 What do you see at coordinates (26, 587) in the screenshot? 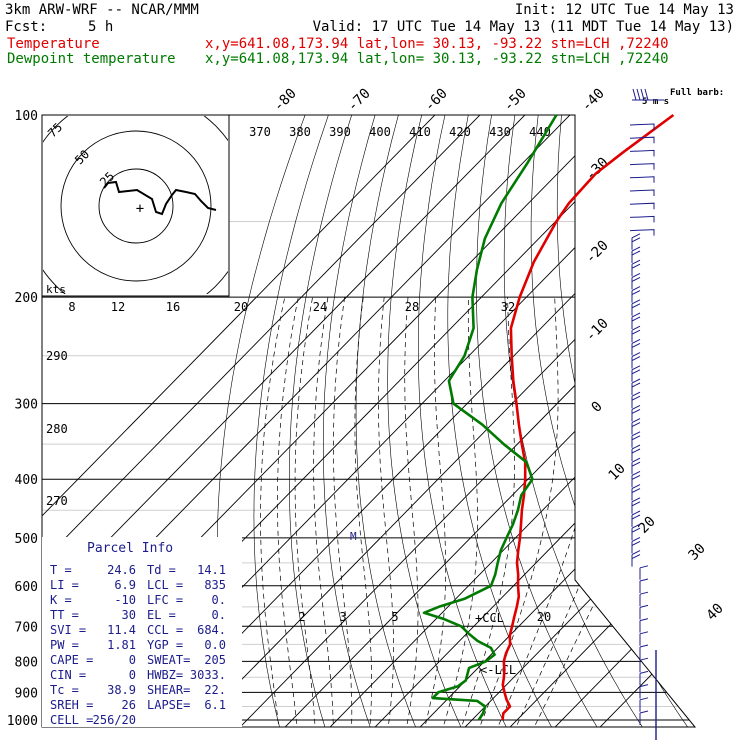
I see `pressure-label: 600` at bounding box center [26, 587].